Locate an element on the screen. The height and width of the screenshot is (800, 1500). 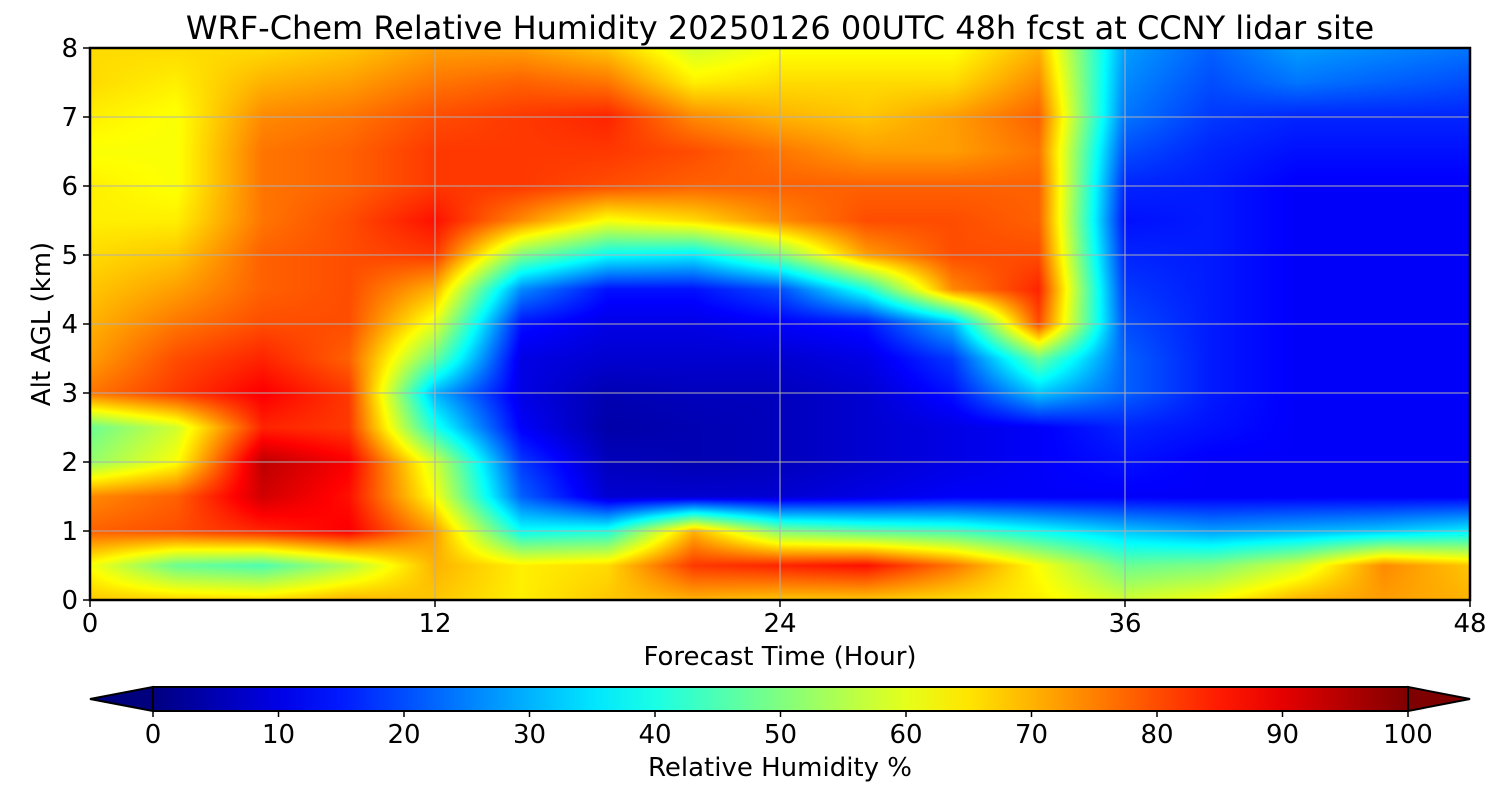
colorbar-tick-label: 20 is located at coordinates (403, 735).